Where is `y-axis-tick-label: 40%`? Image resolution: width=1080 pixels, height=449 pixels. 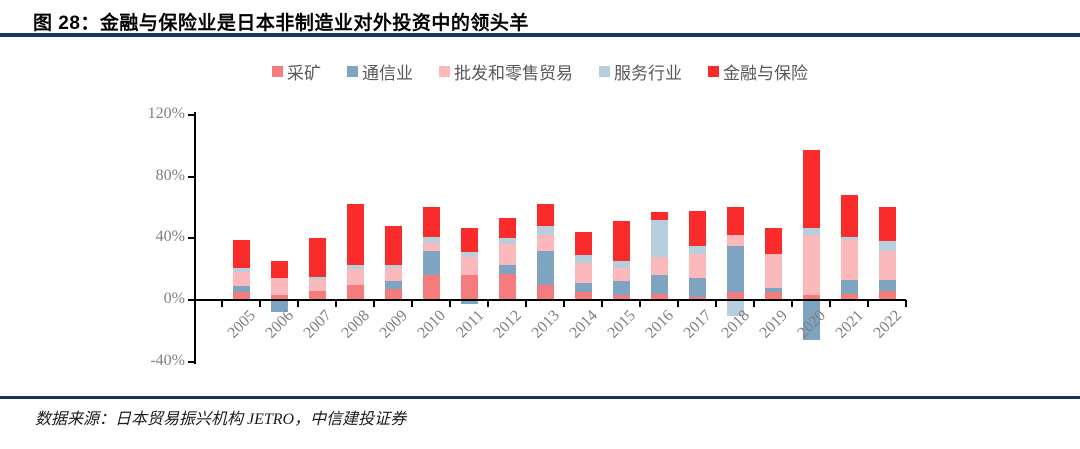
y-axis-tick-label: 40% is located at coordinates (170, 237).